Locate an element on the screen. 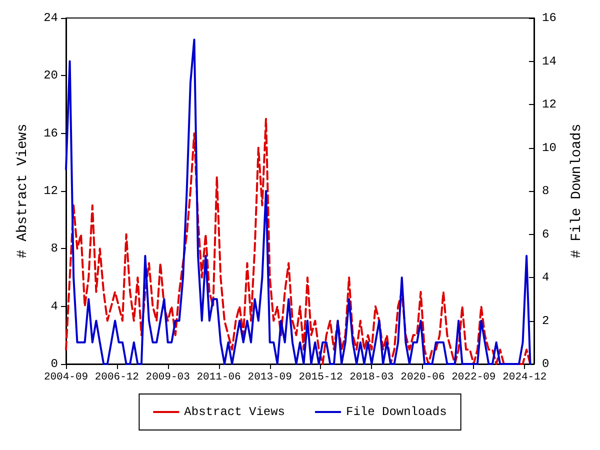 This screenshot has width=600, height=450. y-tick-label: 20 is located at coordinates (51, 75).